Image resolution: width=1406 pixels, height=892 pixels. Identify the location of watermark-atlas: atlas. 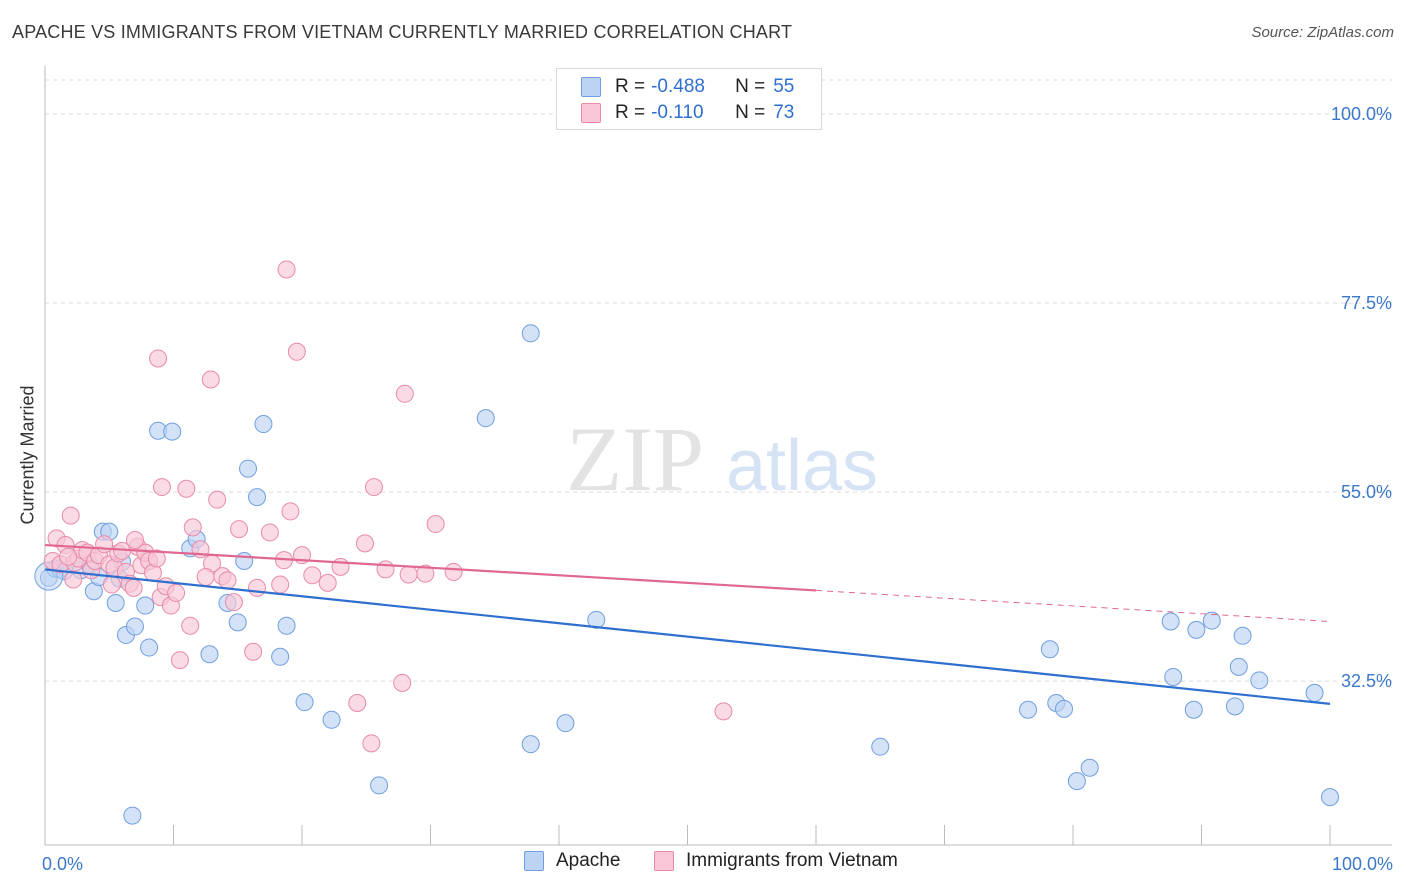
(802, 466).